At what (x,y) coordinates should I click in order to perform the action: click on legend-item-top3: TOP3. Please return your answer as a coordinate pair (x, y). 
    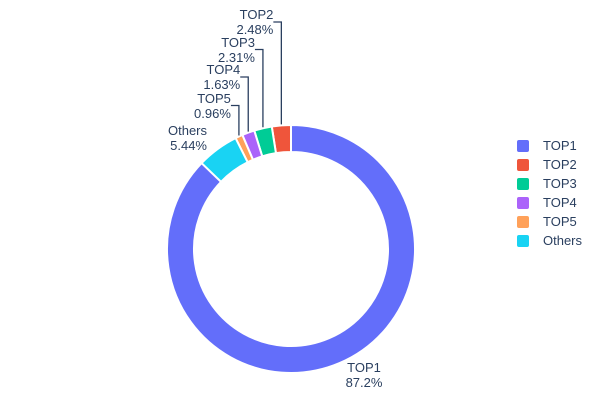
    Looking at the image, I should click on (549, 183).